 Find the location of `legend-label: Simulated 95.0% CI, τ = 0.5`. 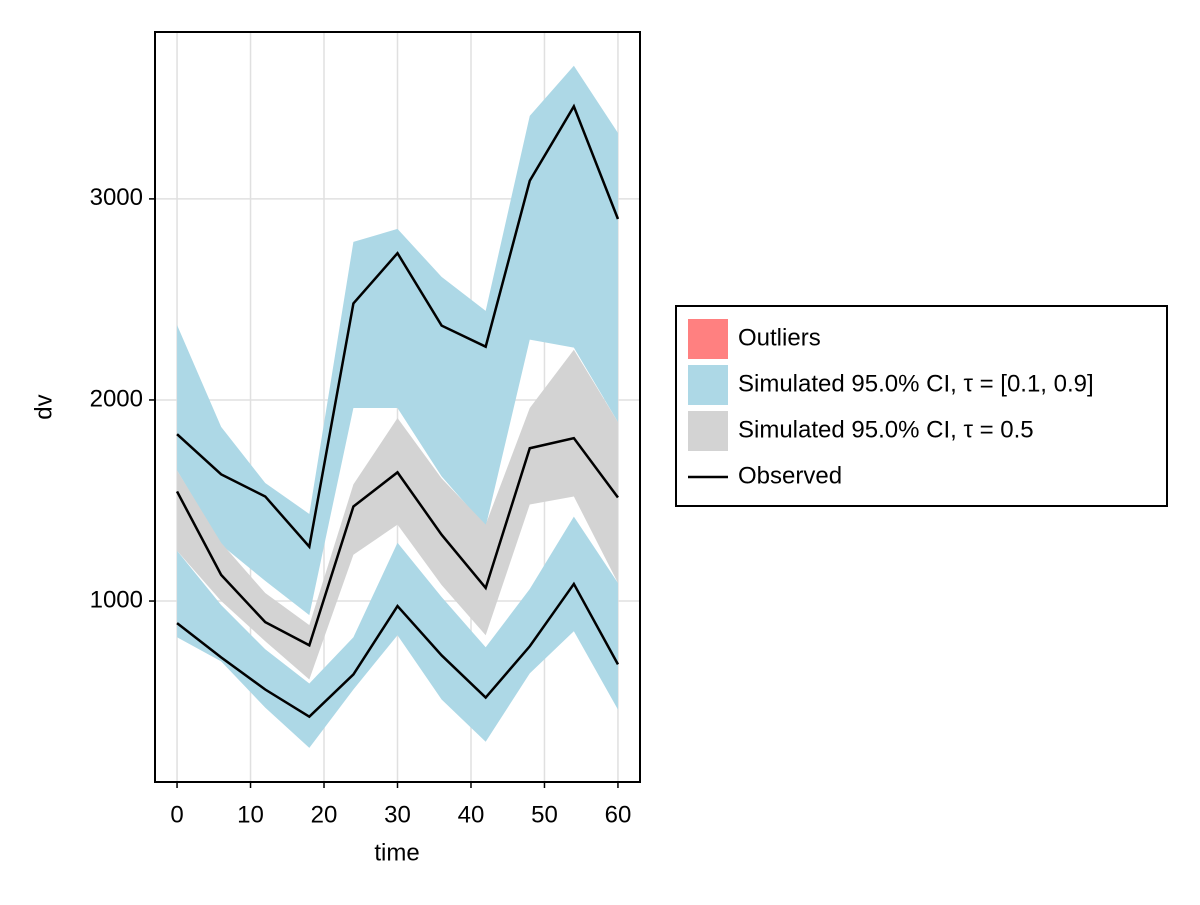

legend-label: Simulated 95.0% CI, τ = 0.5 is located at coordinates (886, 429).